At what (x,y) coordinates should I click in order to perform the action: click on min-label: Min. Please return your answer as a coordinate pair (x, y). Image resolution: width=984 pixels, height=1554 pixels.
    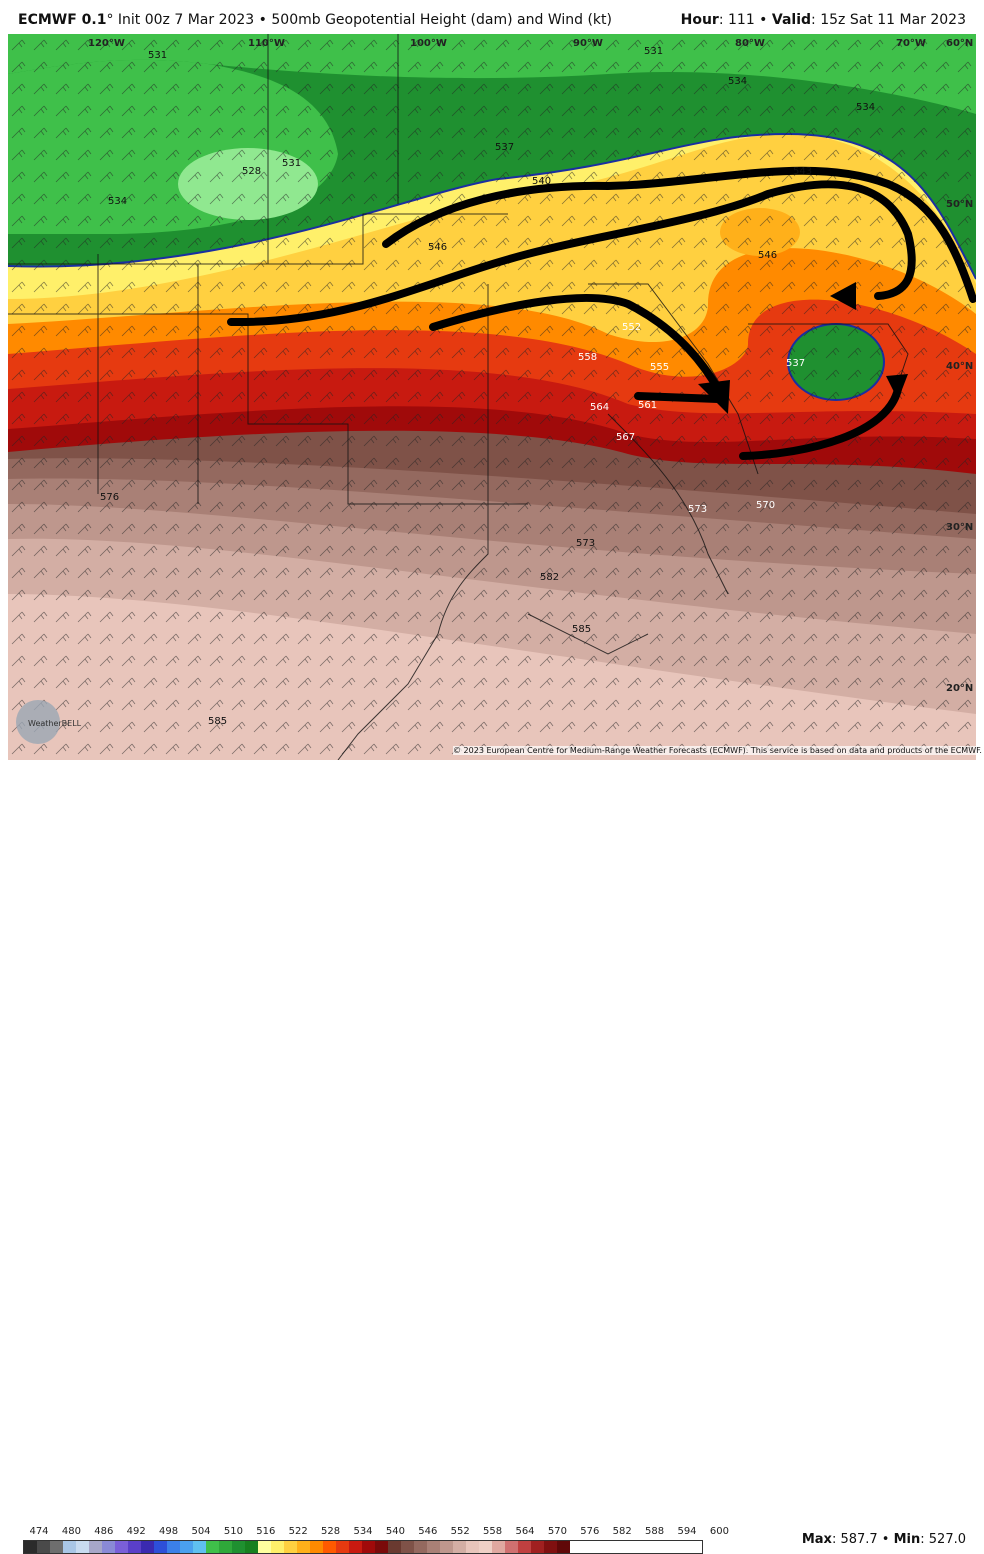
    Looking at the image, I should click on (907, 1539).